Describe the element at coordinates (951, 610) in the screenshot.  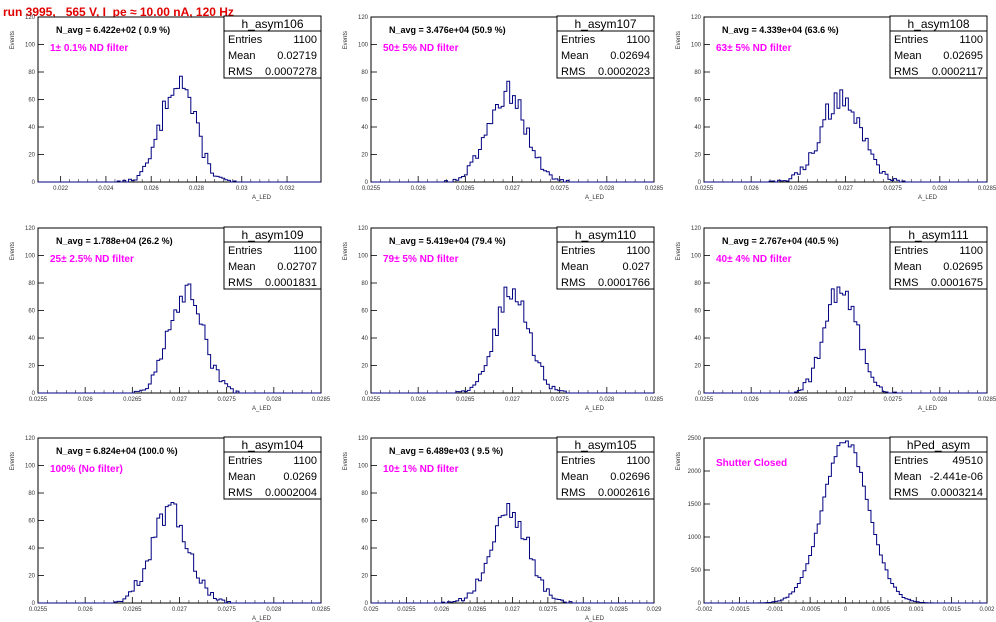
I see `x-tick-label: 0.0015` at that location.